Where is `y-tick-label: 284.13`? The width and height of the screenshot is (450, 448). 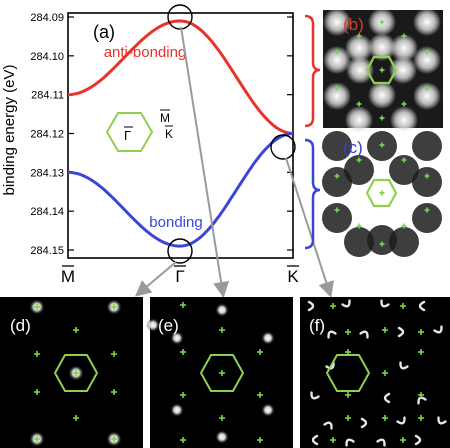
y-tick-label: 284.13 is located at coordinates (47, 173).